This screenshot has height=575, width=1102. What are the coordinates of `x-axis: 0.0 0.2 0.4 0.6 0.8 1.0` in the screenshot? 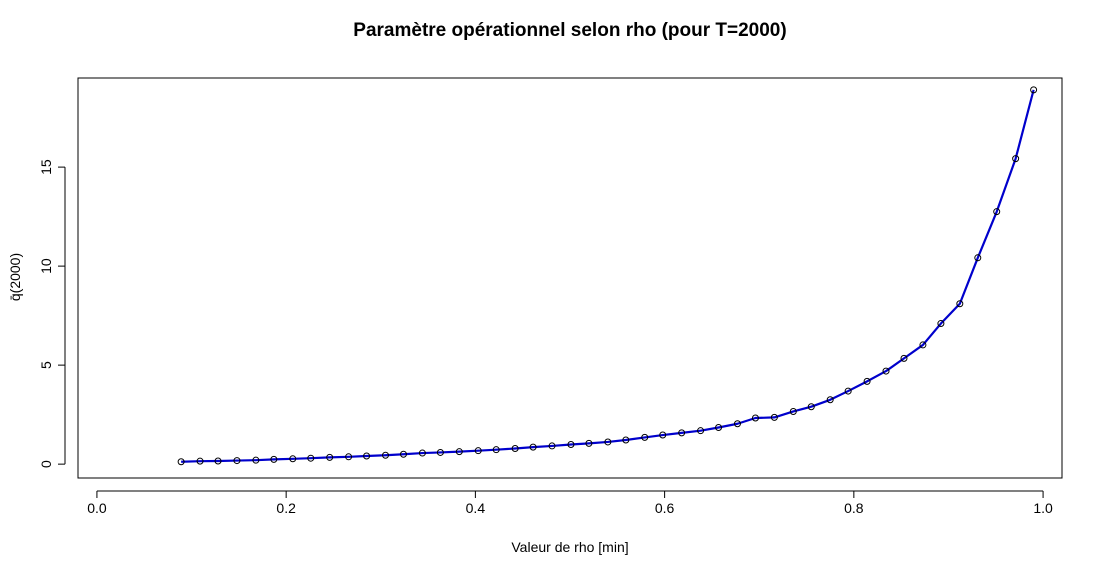 It's located at (570, 503).